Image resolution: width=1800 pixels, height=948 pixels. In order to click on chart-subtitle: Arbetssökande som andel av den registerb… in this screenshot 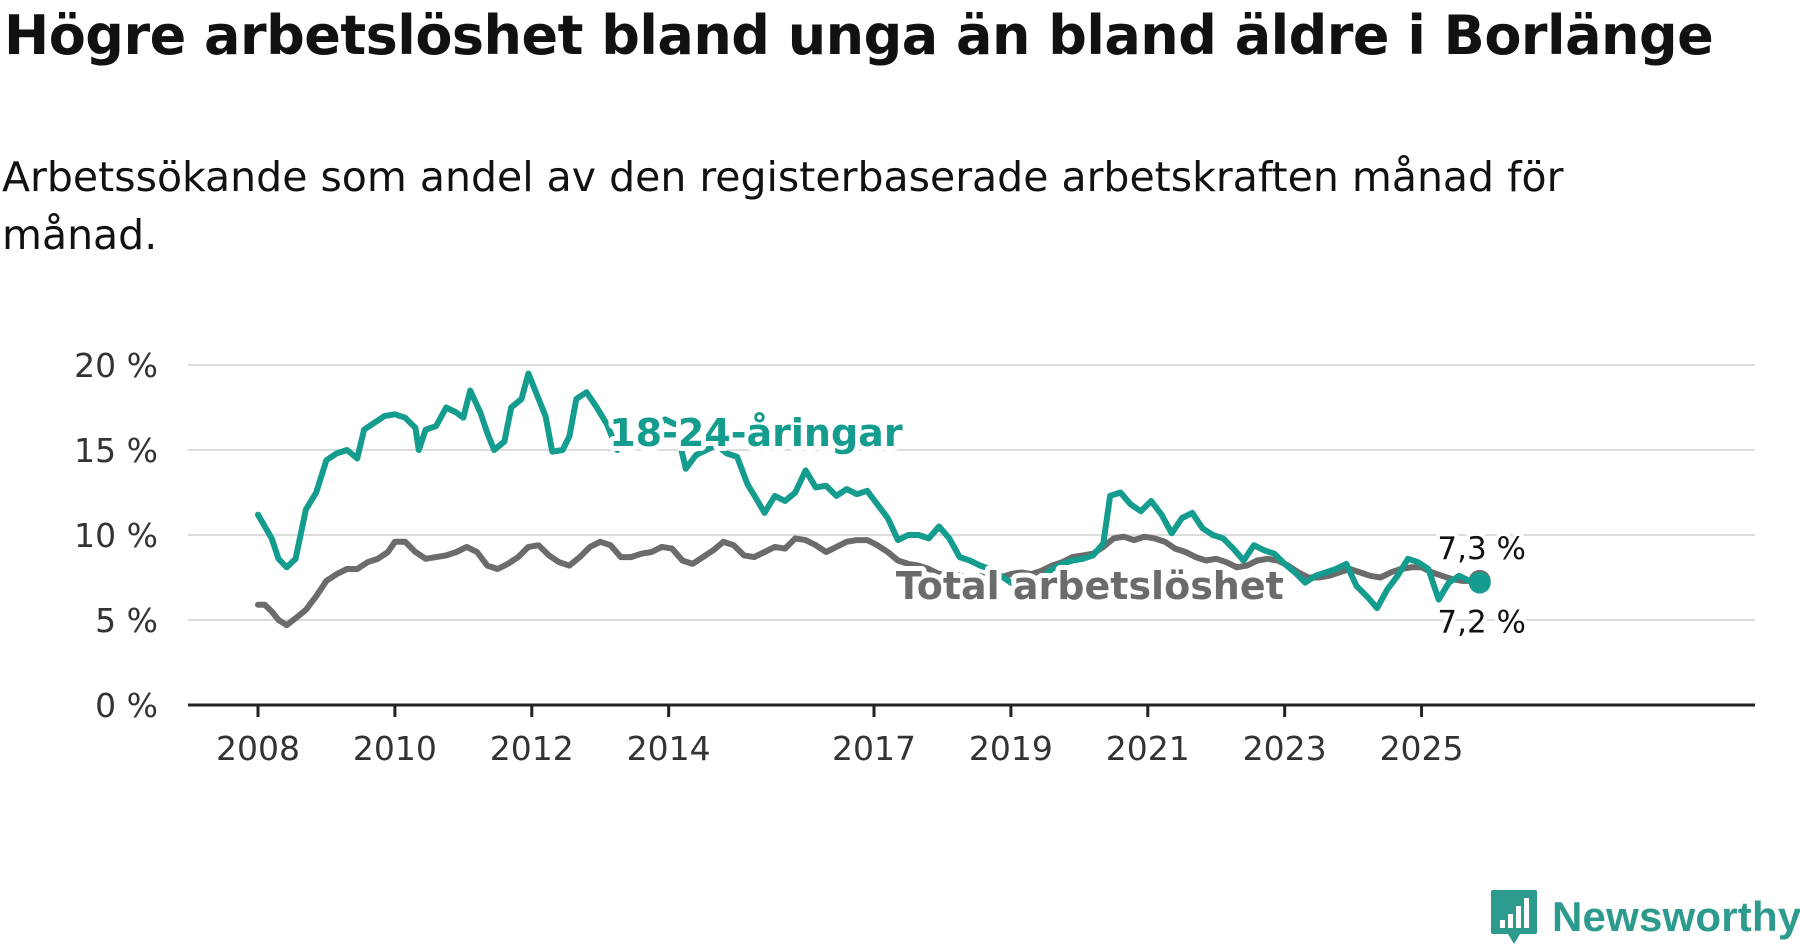, I will do `click(783, 206)`.